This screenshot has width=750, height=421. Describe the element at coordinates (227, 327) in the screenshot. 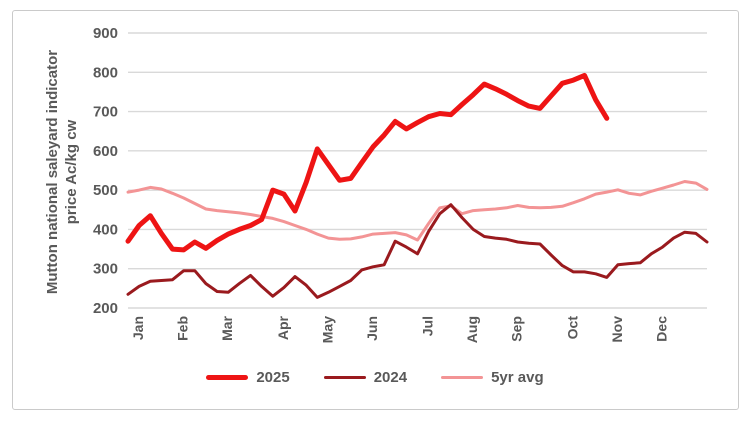

I see `x-tick-label-mar: Mar` at that location.